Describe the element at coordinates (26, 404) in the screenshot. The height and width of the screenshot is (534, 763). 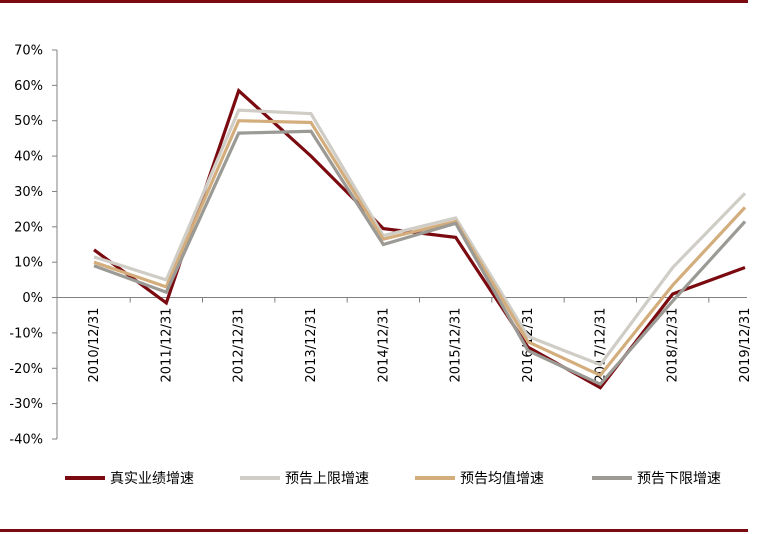
I see `y-tick-label: -30%` at that location.